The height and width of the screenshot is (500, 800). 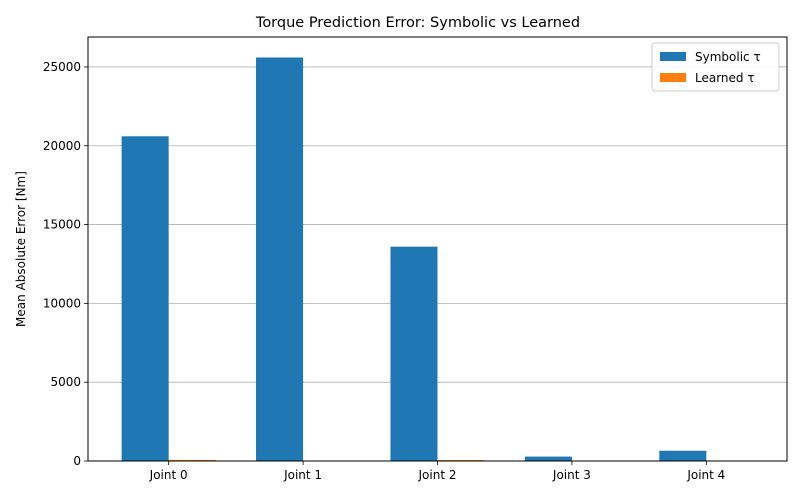 I want to click on bar-series0-cat1, so click(x=280, y=259).